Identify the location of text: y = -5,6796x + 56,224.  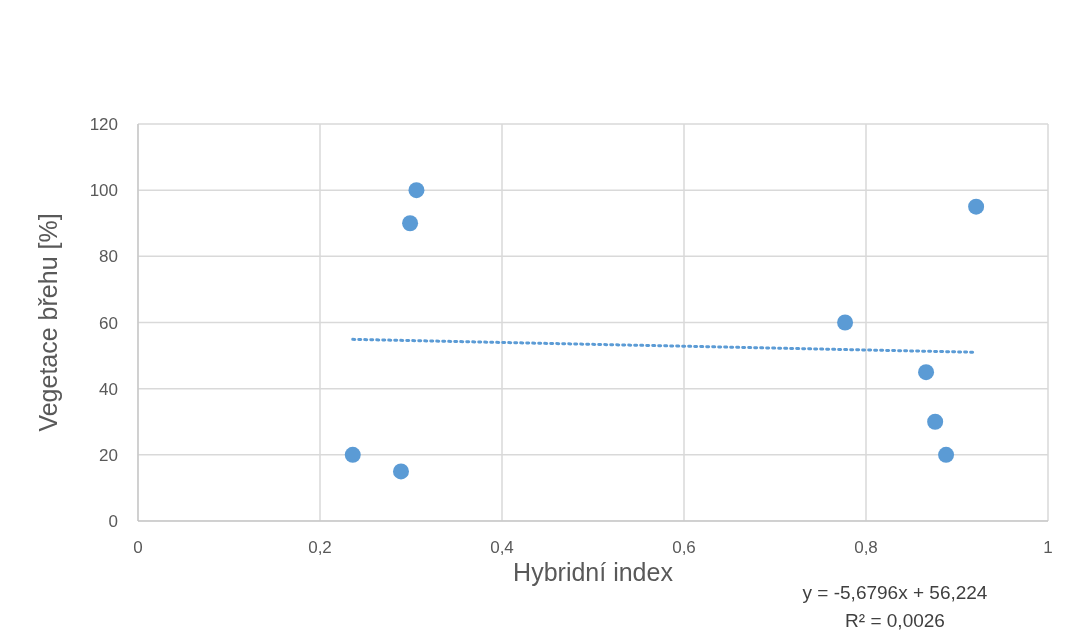
(895, 593).